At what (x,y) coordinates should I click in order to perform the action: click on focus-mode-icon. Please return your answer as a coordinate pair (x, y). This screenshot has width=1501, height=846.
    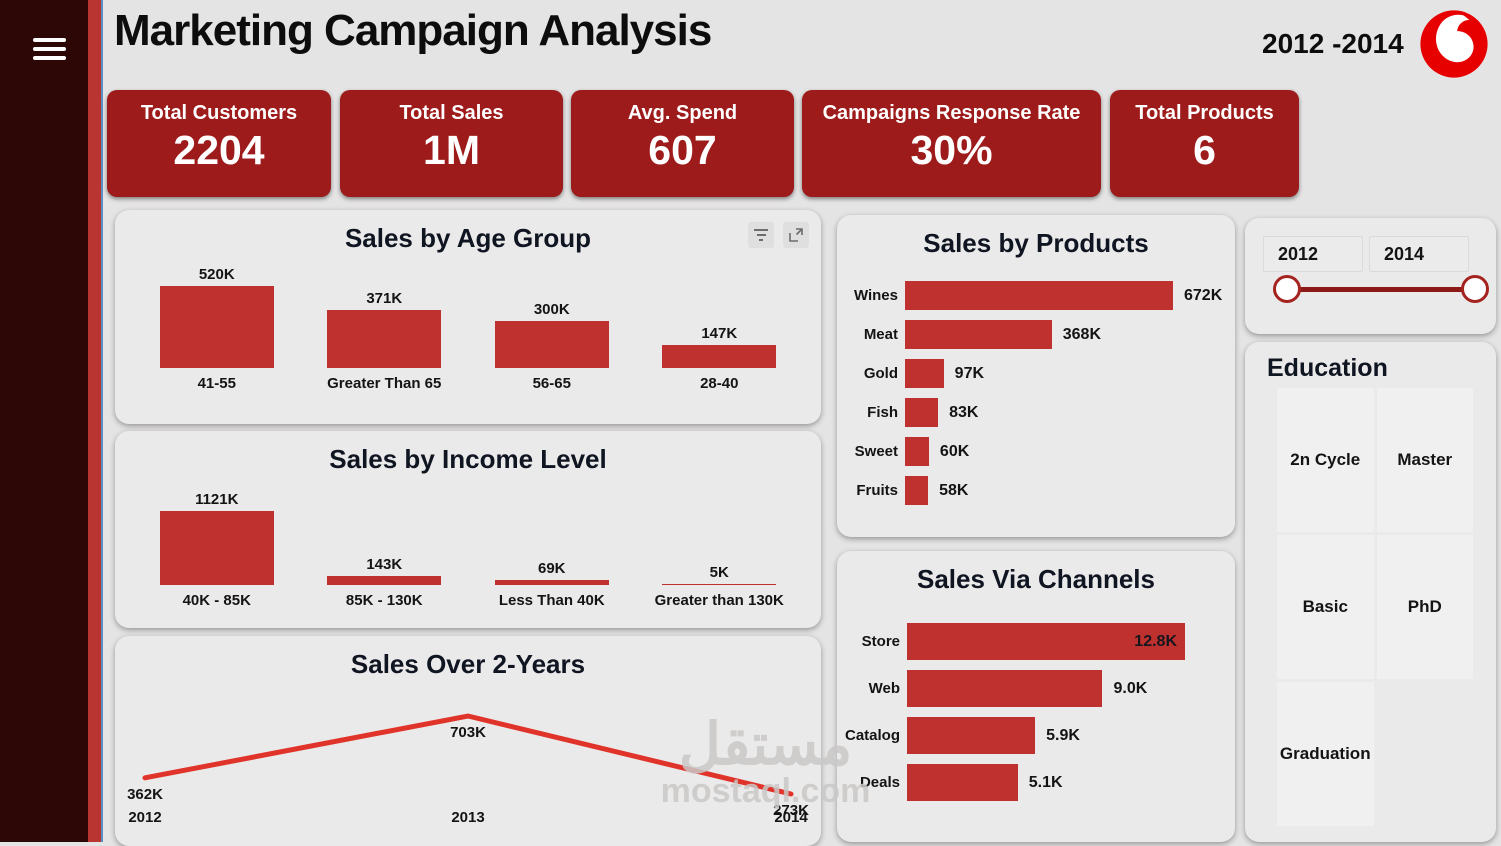
    Looking at the image, I should click on (796, 235).